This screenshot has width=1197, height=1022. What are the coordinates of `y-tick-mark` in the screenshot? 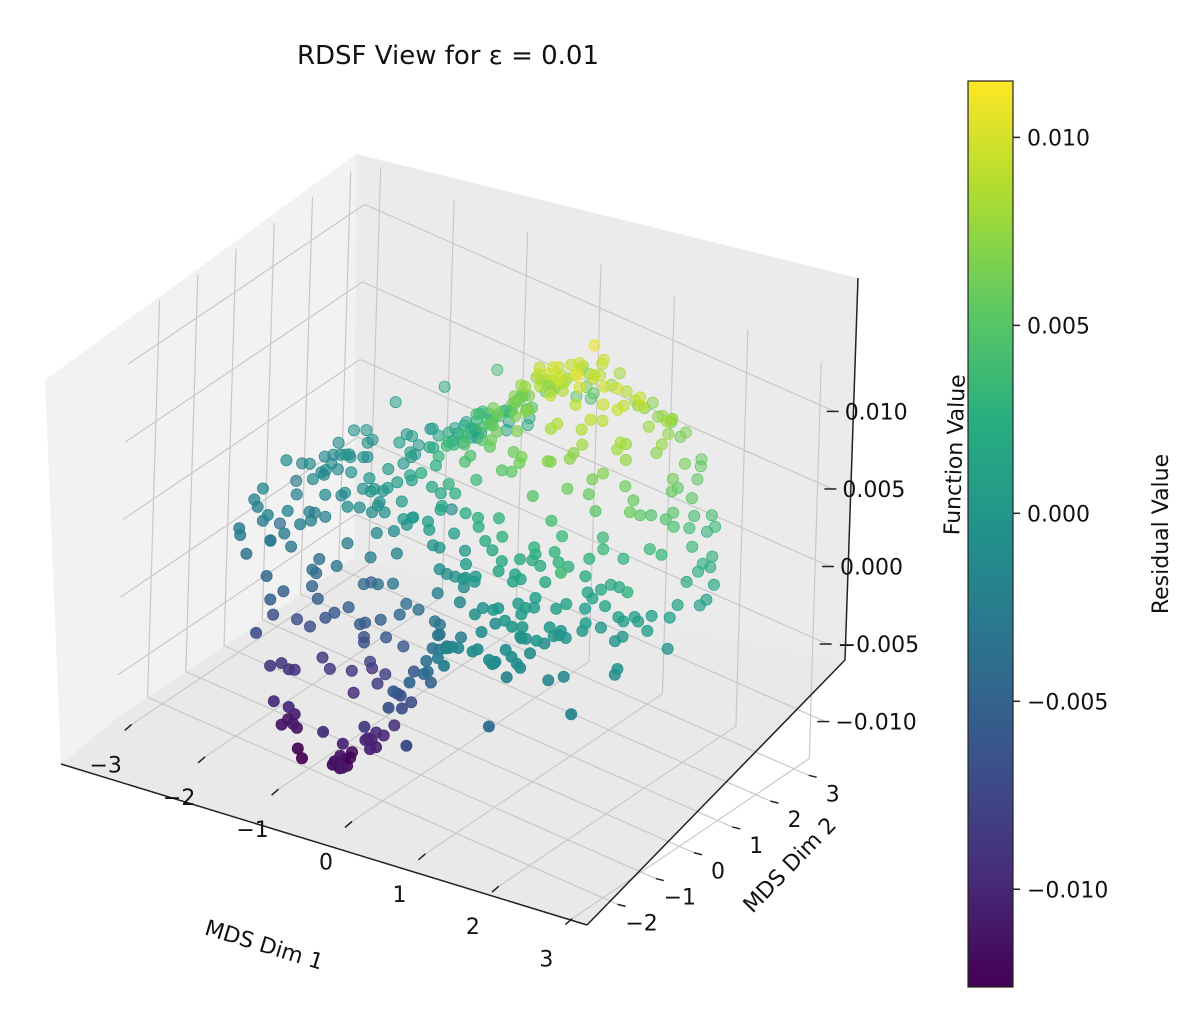 It's located at (736, 828).